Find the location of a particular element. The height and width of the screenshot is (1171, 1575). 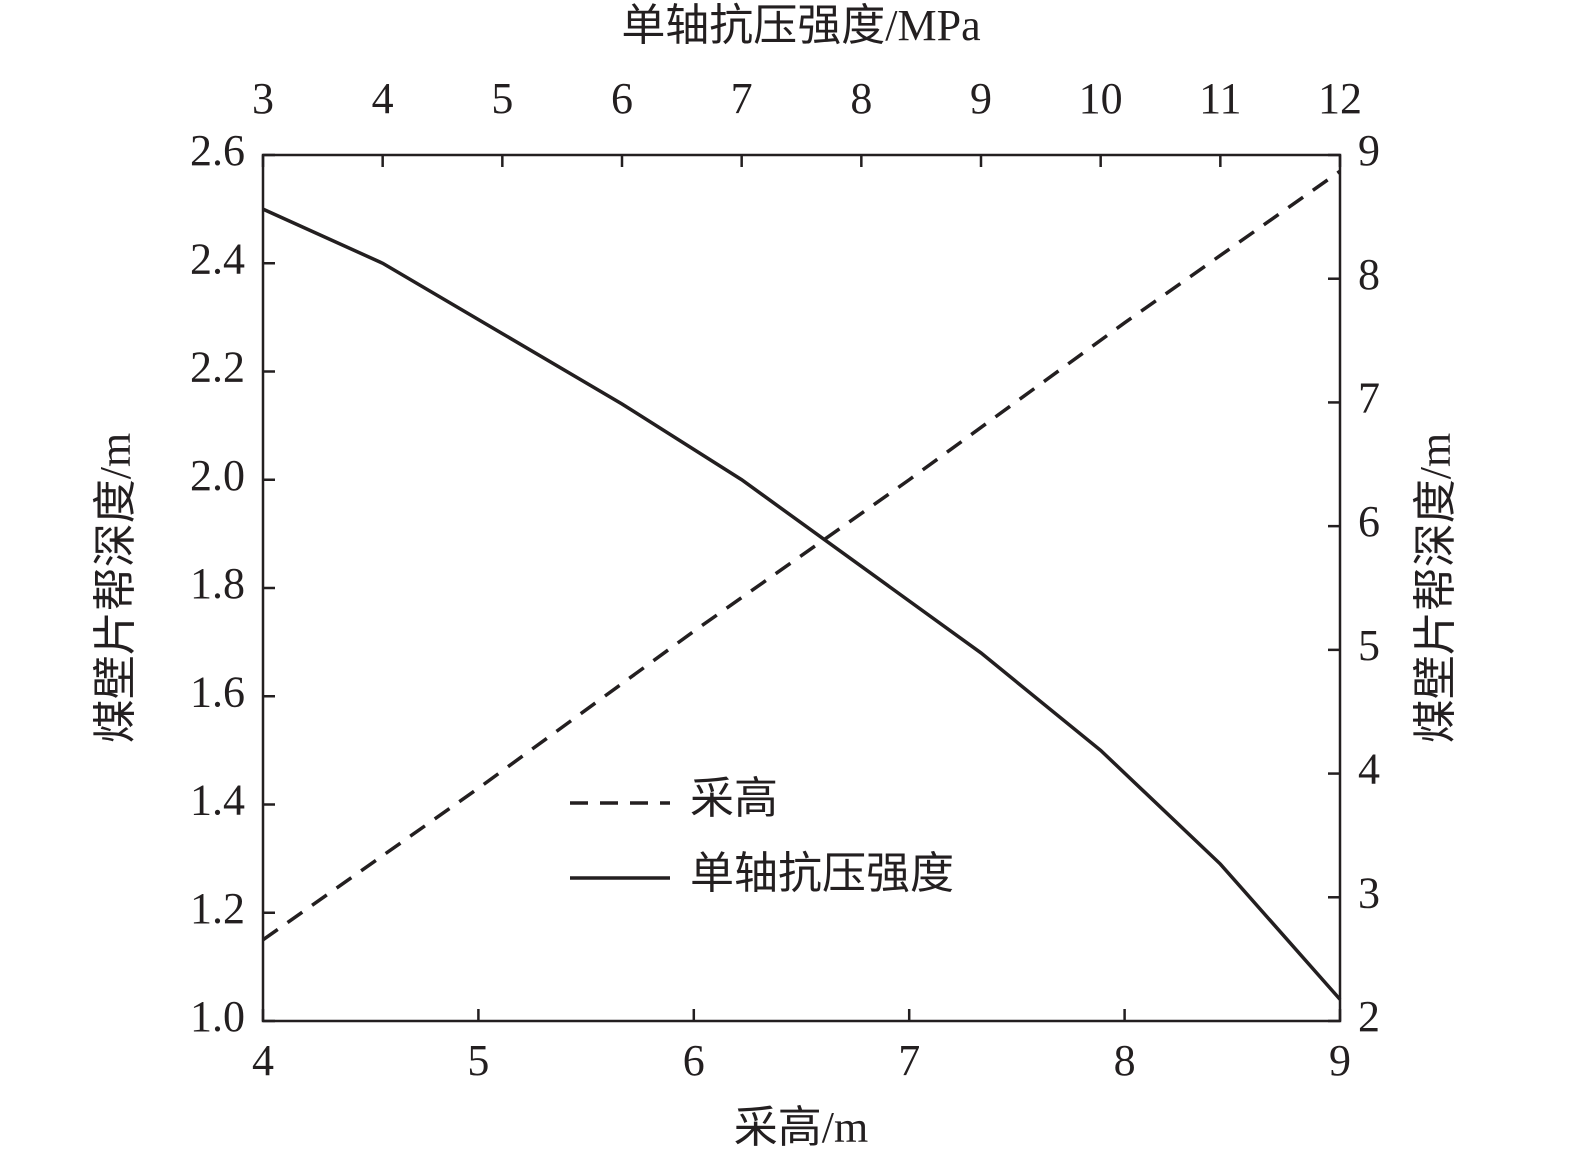

y2-tick-label: 2 is located at coordinates (1369, 1016).